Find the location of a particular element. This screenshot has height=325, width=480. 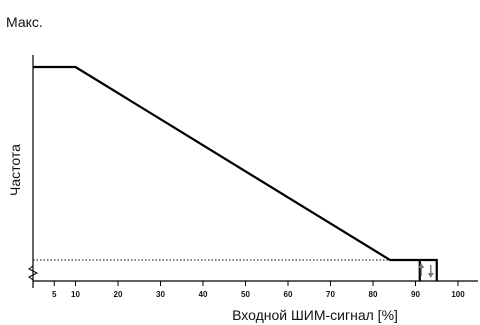

x-tick-label: 40 is located at coordinates (203, 294).